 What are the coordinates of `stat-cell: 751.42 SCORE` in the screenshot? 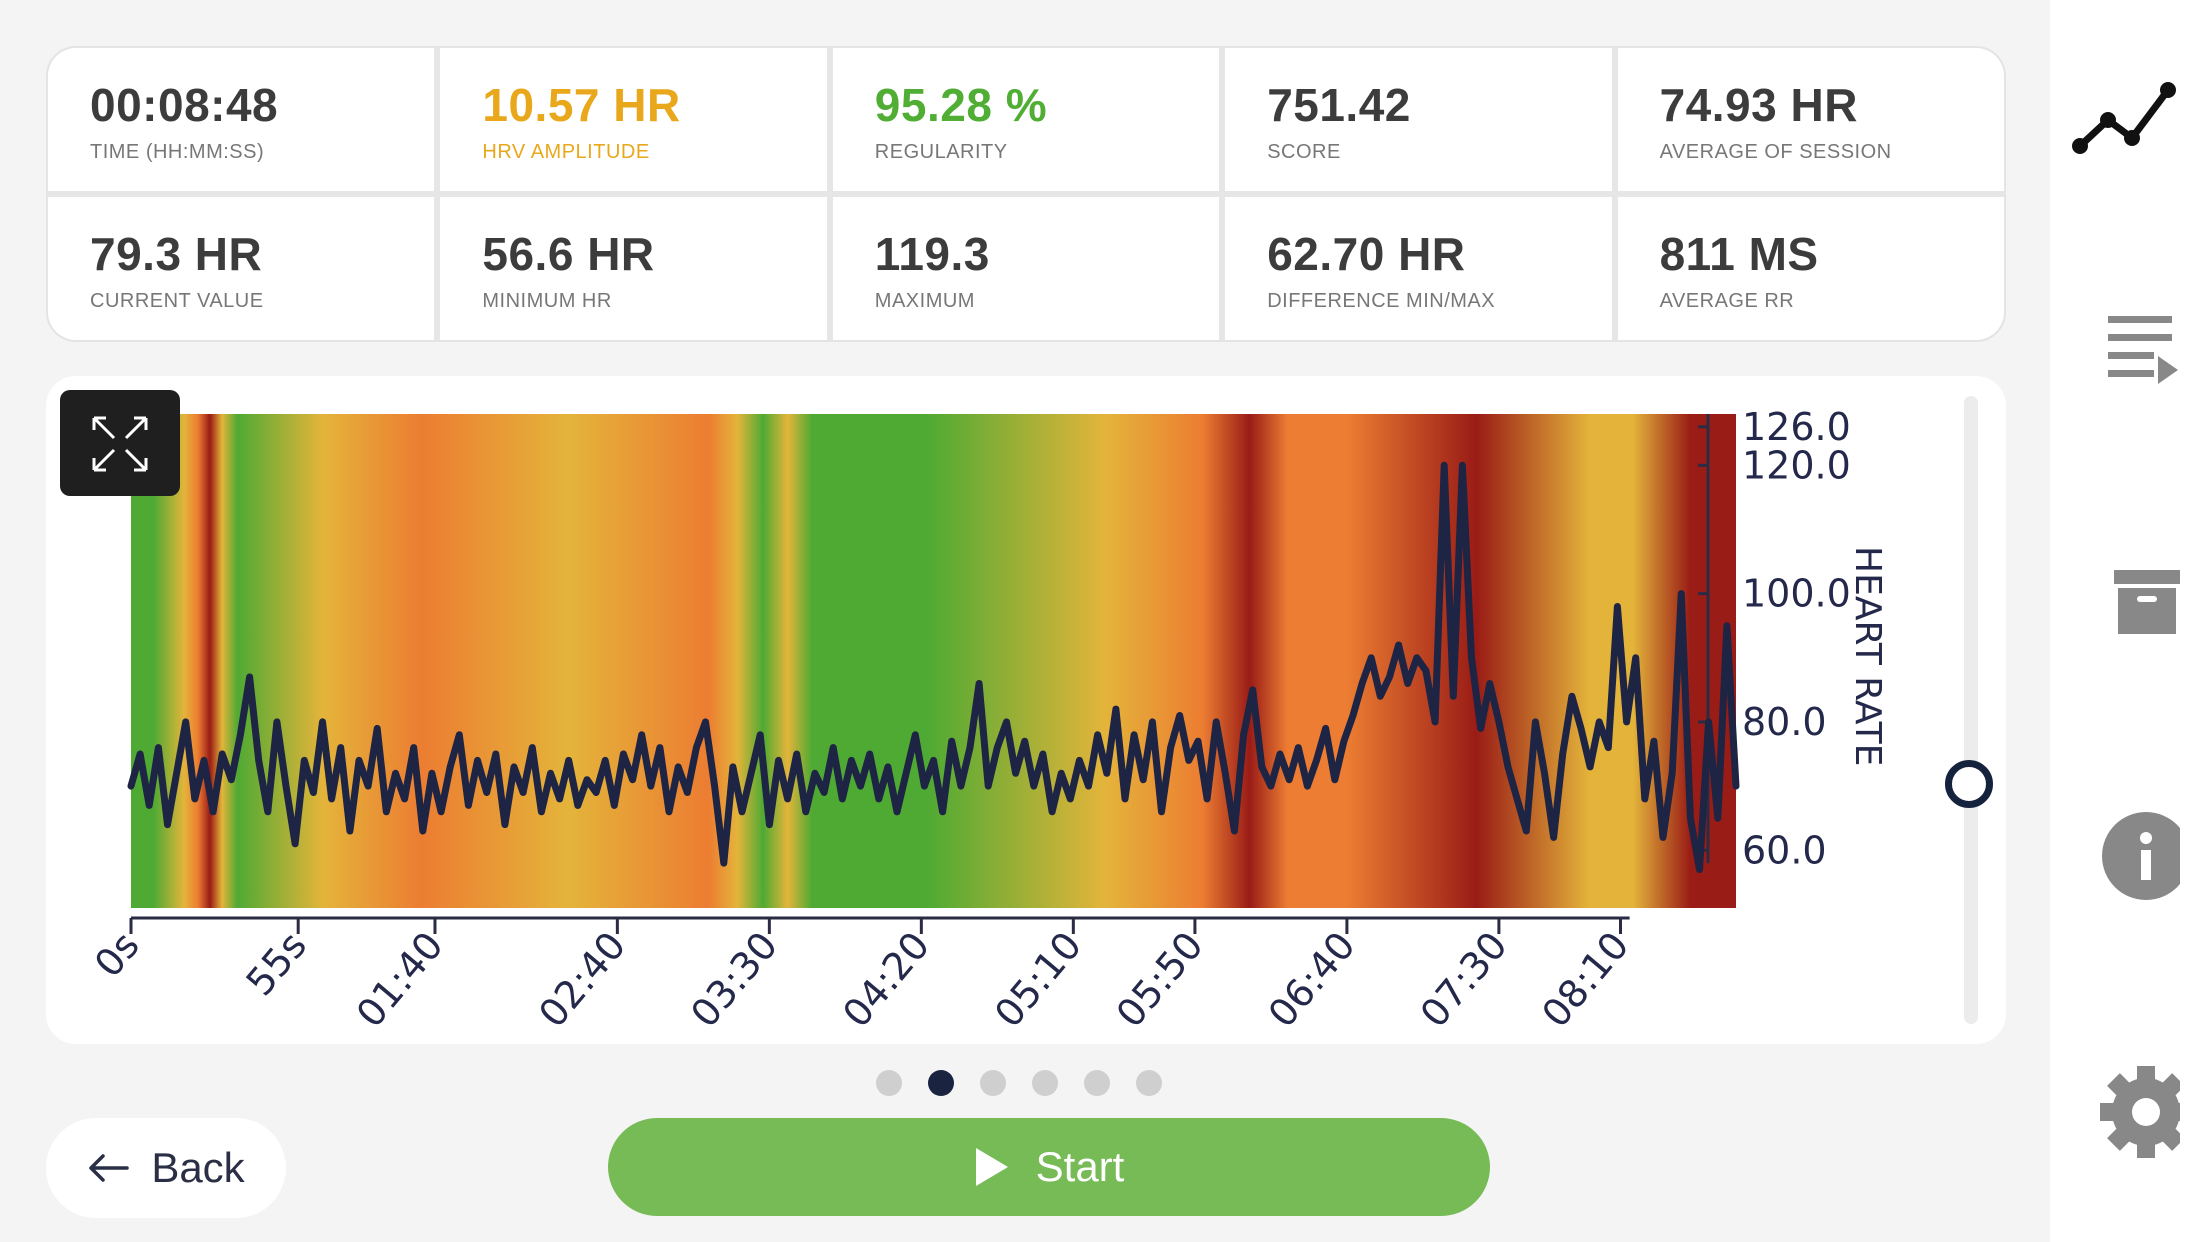 It's located at (1418, 119).